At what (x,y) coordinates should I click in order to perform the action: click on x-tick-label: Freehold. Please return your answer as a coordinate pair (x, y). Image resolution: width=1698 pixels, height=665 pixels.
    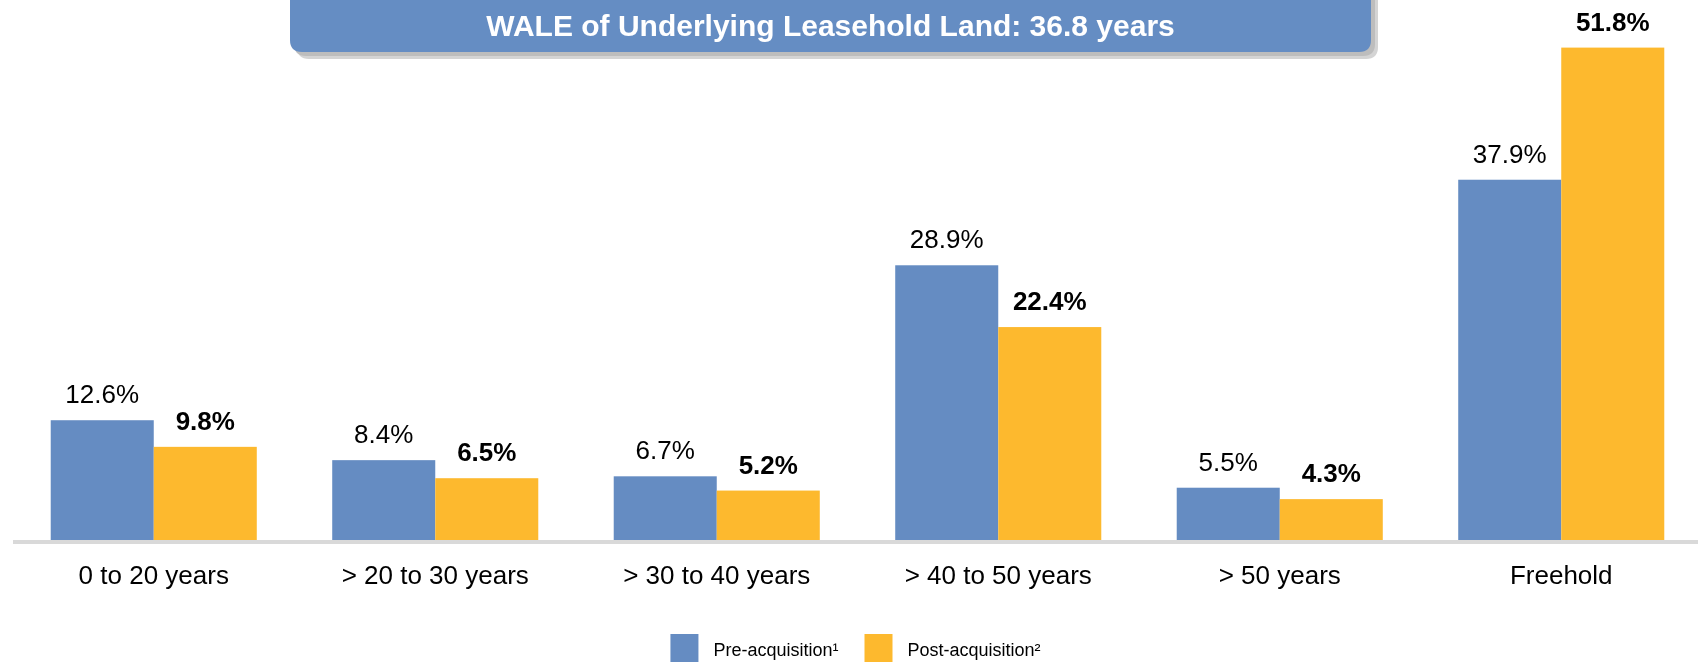
    Looking at the image, I should click on (1561, 575).